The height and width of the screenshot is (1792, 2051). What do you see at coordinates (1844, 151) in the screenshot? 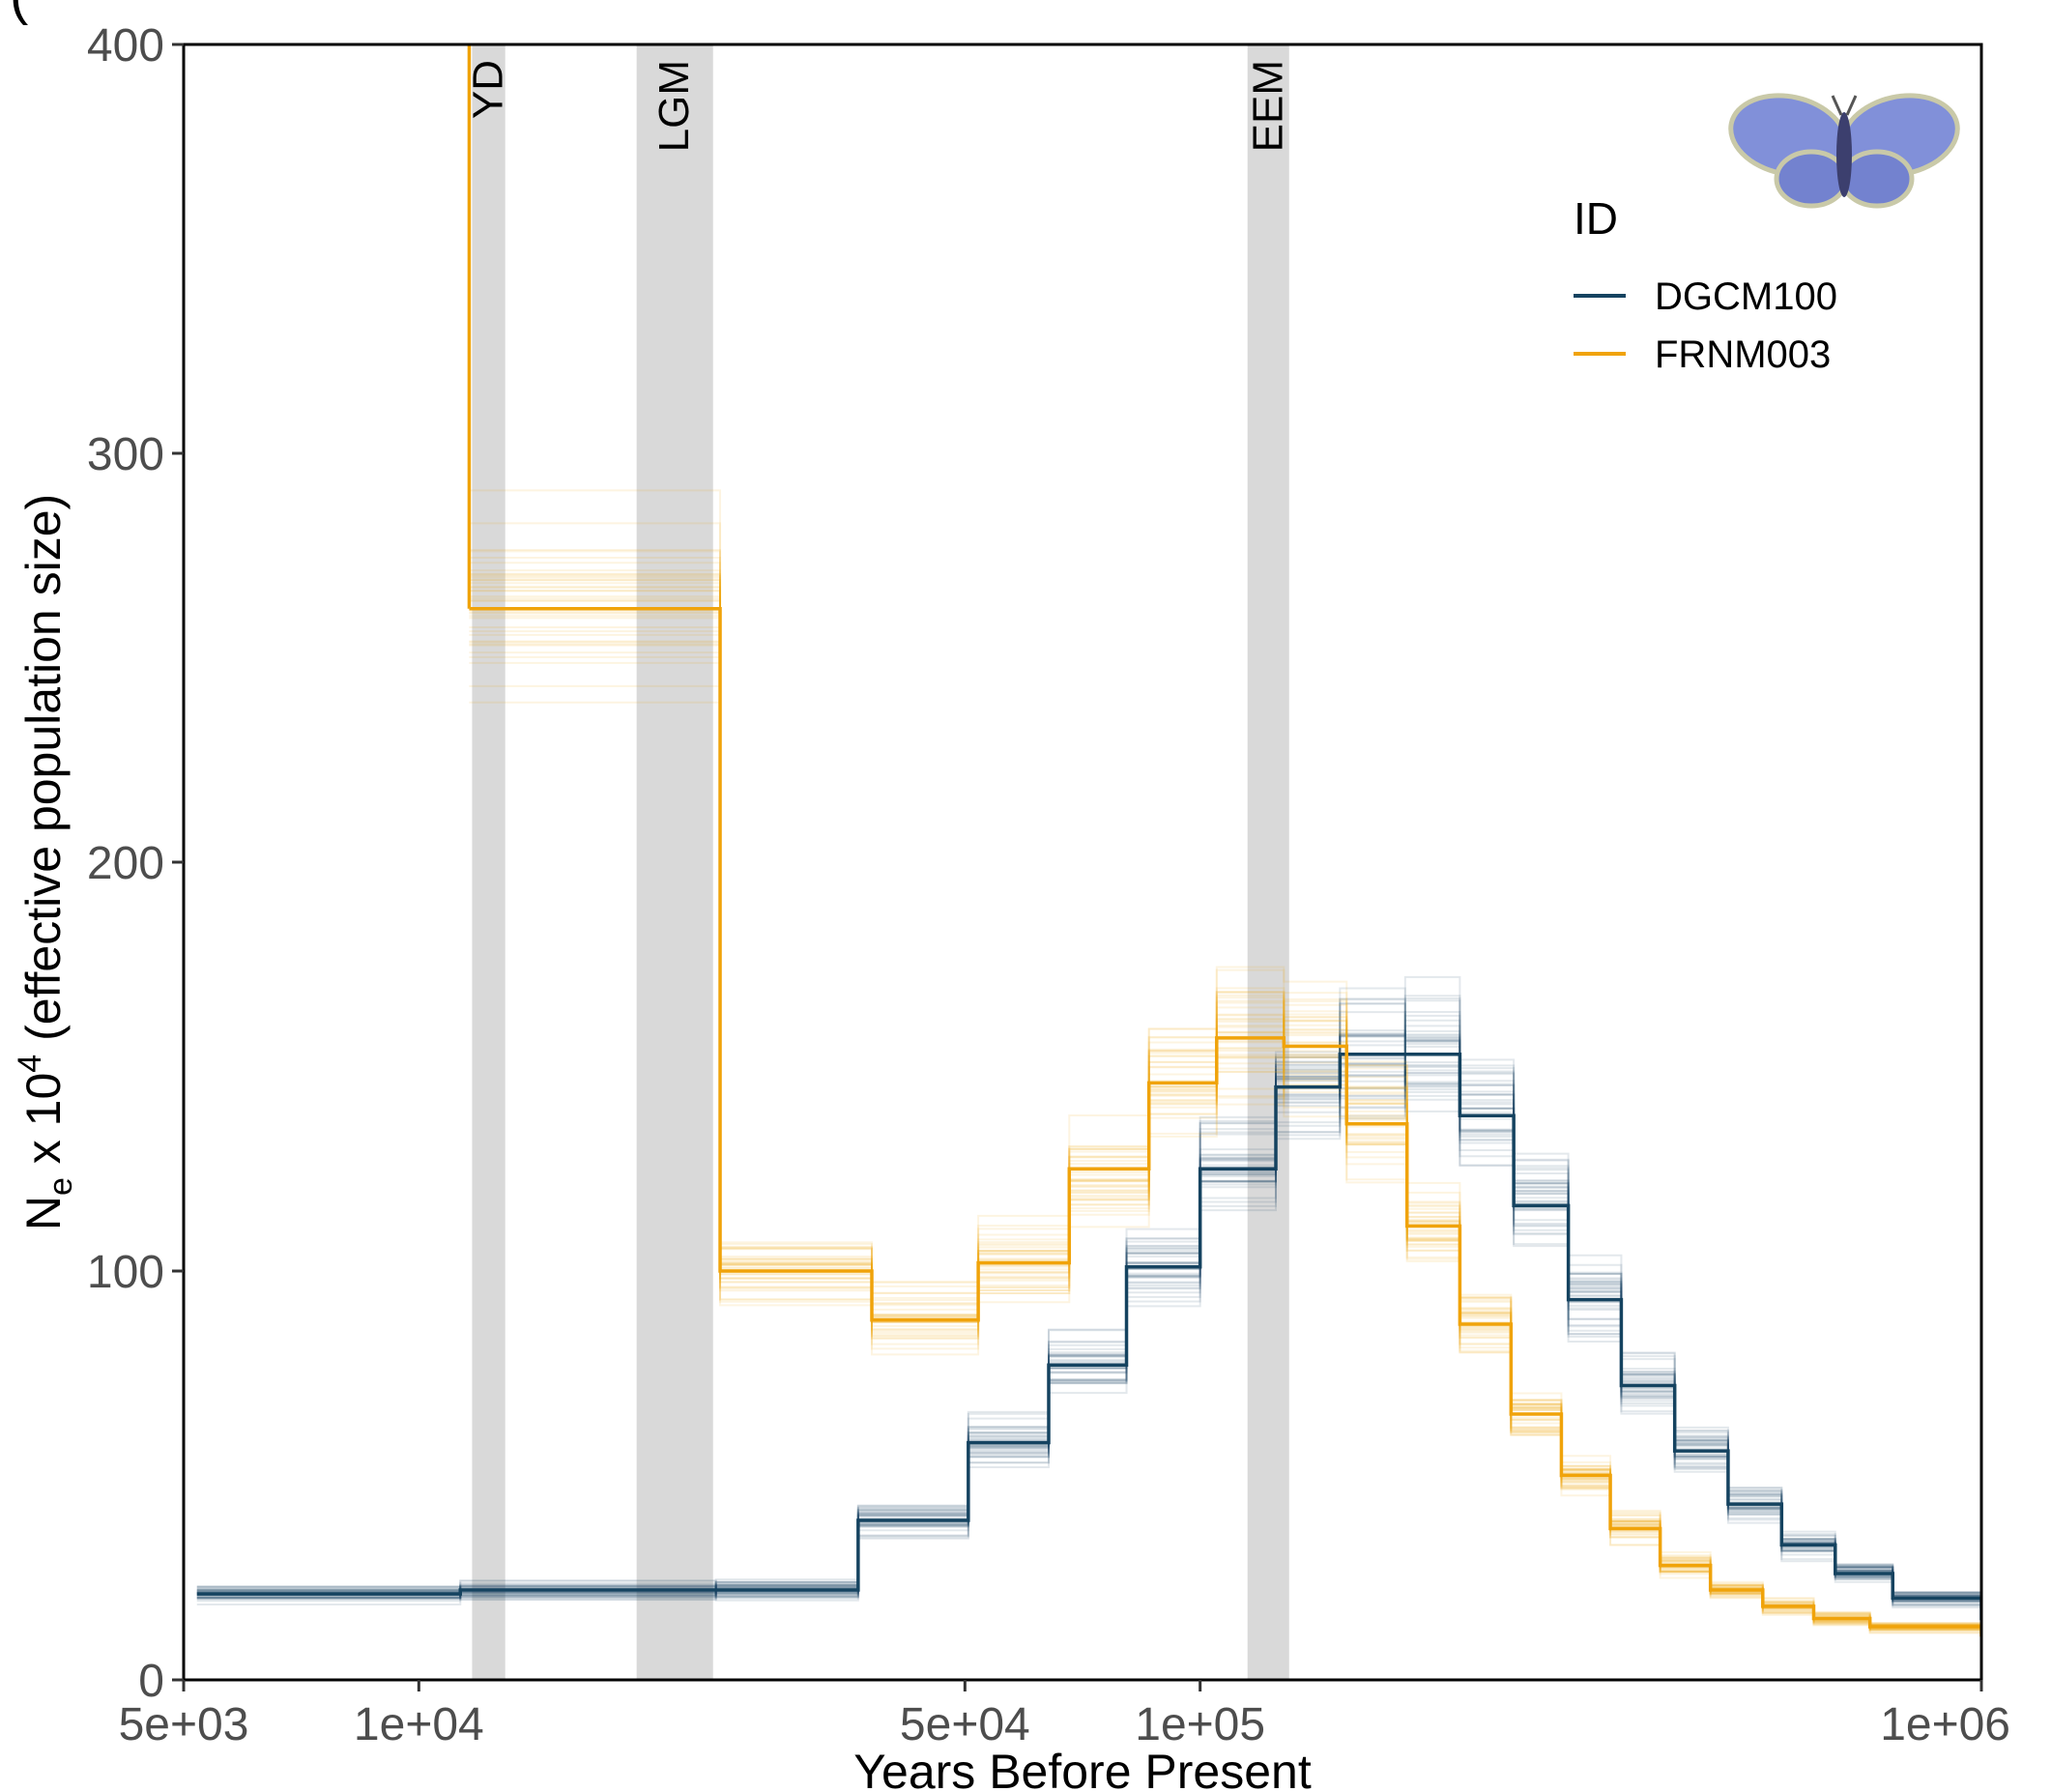
I see `butterfly-icon` at bounding box center [1844, 151].